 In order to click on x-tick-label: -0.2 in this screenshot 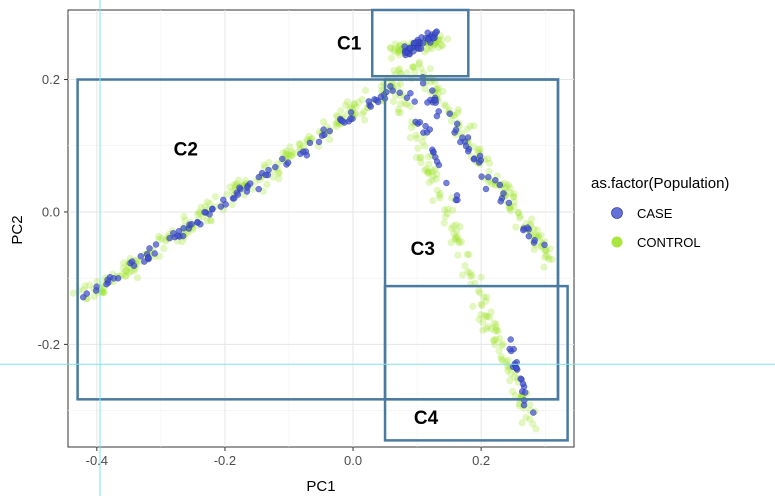, I will do `click(225, 460)`.